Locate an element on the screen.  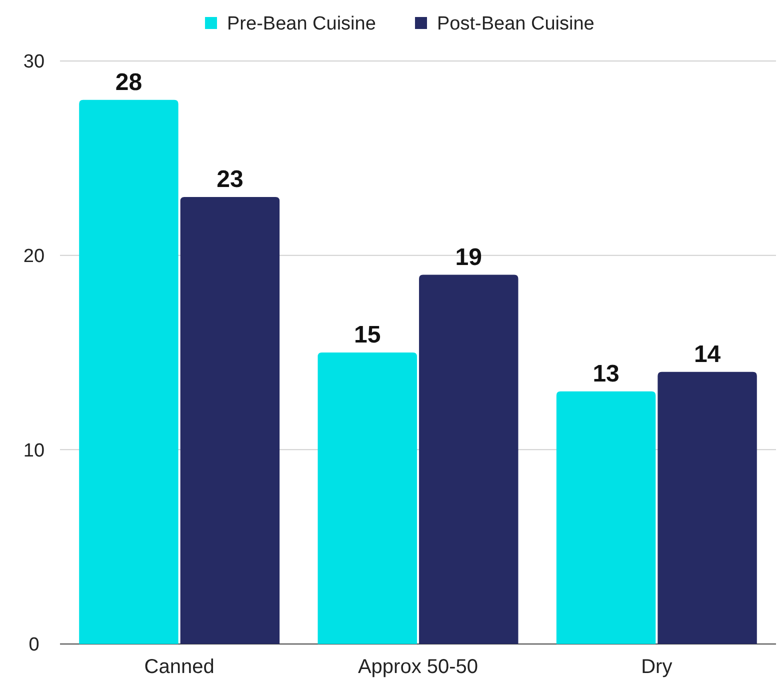
legend-label: Post-Bean Cuisine is located at coordinates (515, 24).